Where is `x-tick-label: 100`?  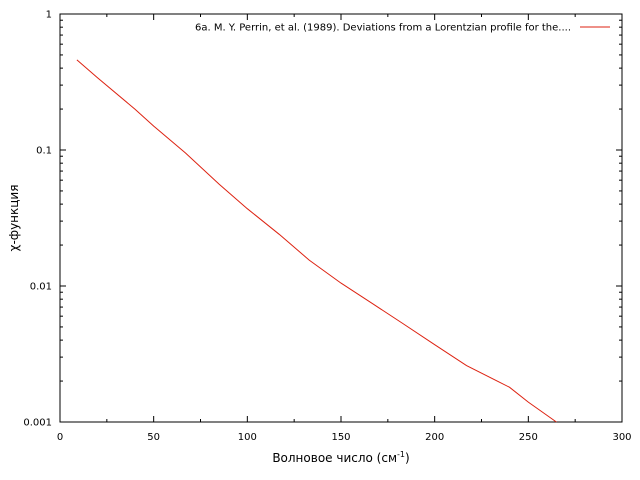
x-tick-label: 100 is located at coordinates (247, 437).